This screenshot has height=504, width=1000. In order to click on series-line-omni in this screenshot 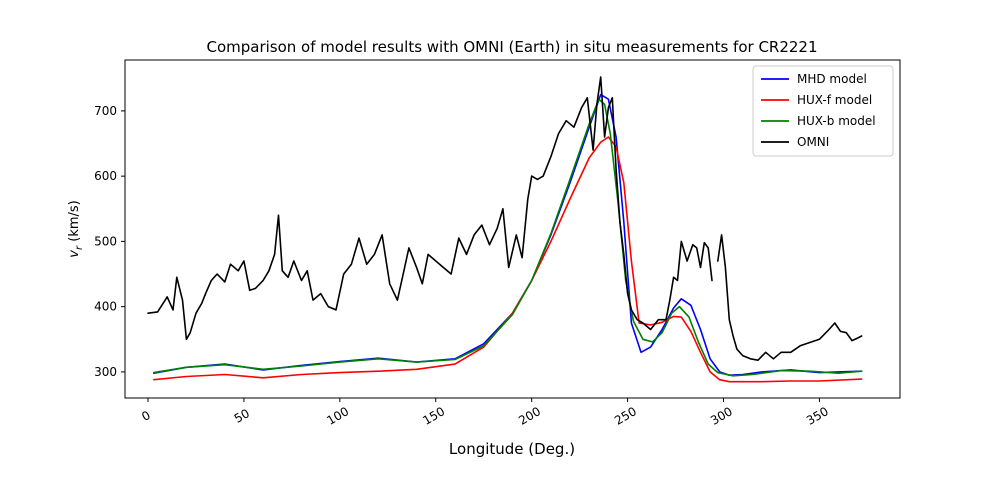, I will do `click(789, 298)`.